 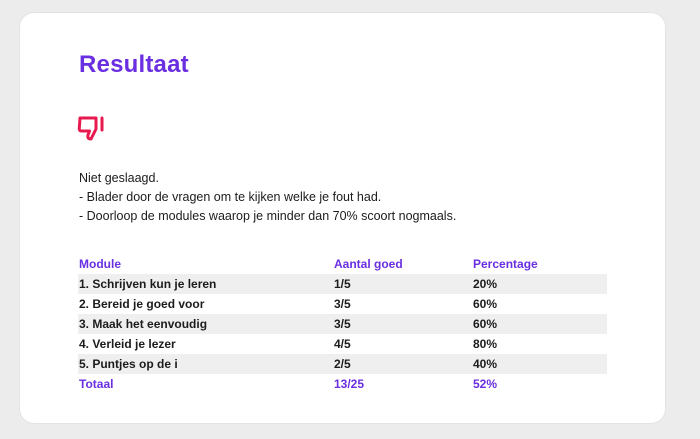 I want to click on module-name: 1. Schrijven kun je leren, so click(x=205, y=284).